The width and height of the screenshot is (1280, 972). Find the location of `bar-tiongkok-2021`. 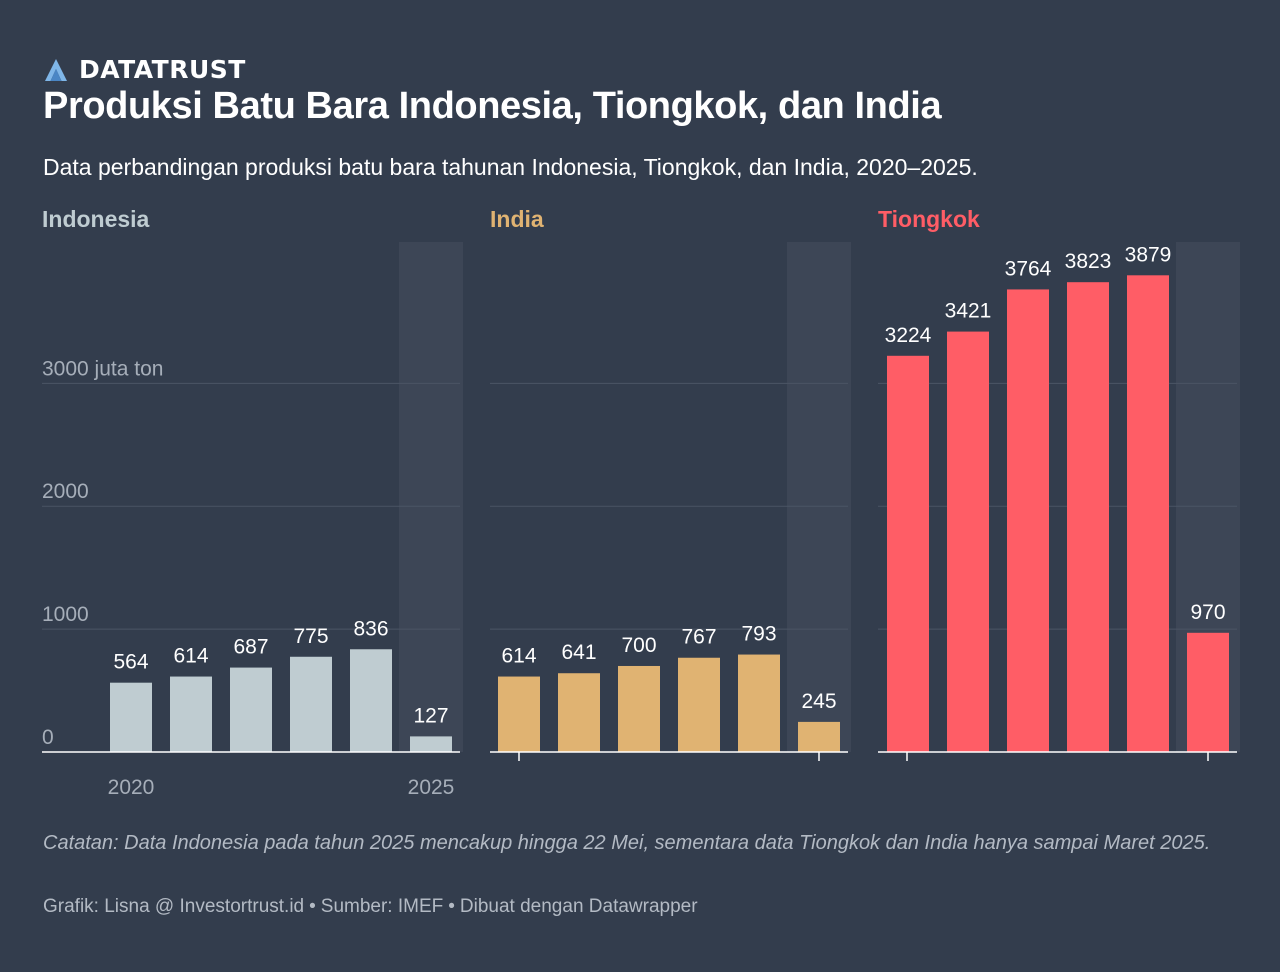

bar-tiongkok-2021 is located at coordinates (968, 541).